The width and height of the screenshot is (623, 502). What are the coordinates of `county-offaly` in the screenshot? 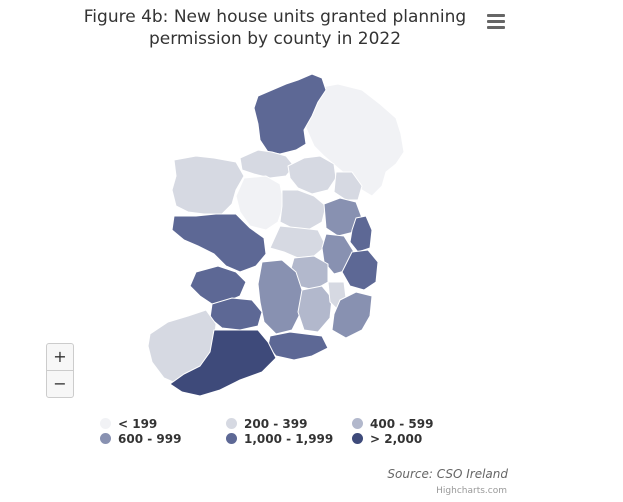 It's located at (298, 242).